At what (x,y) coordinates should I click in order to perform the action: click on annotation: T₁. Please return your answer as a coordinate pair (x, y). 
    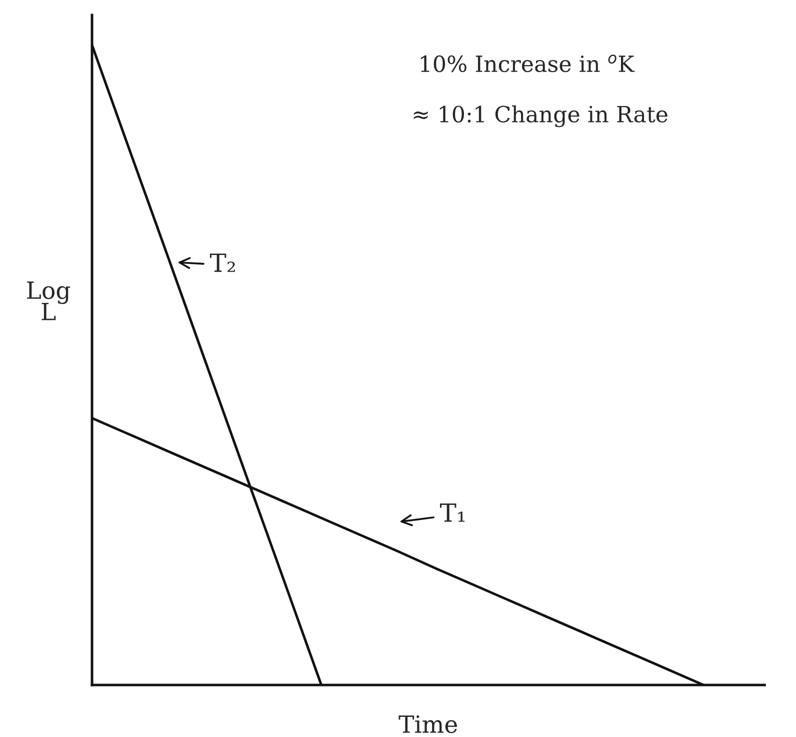
    Looking at the image, I should click on (452, 512).